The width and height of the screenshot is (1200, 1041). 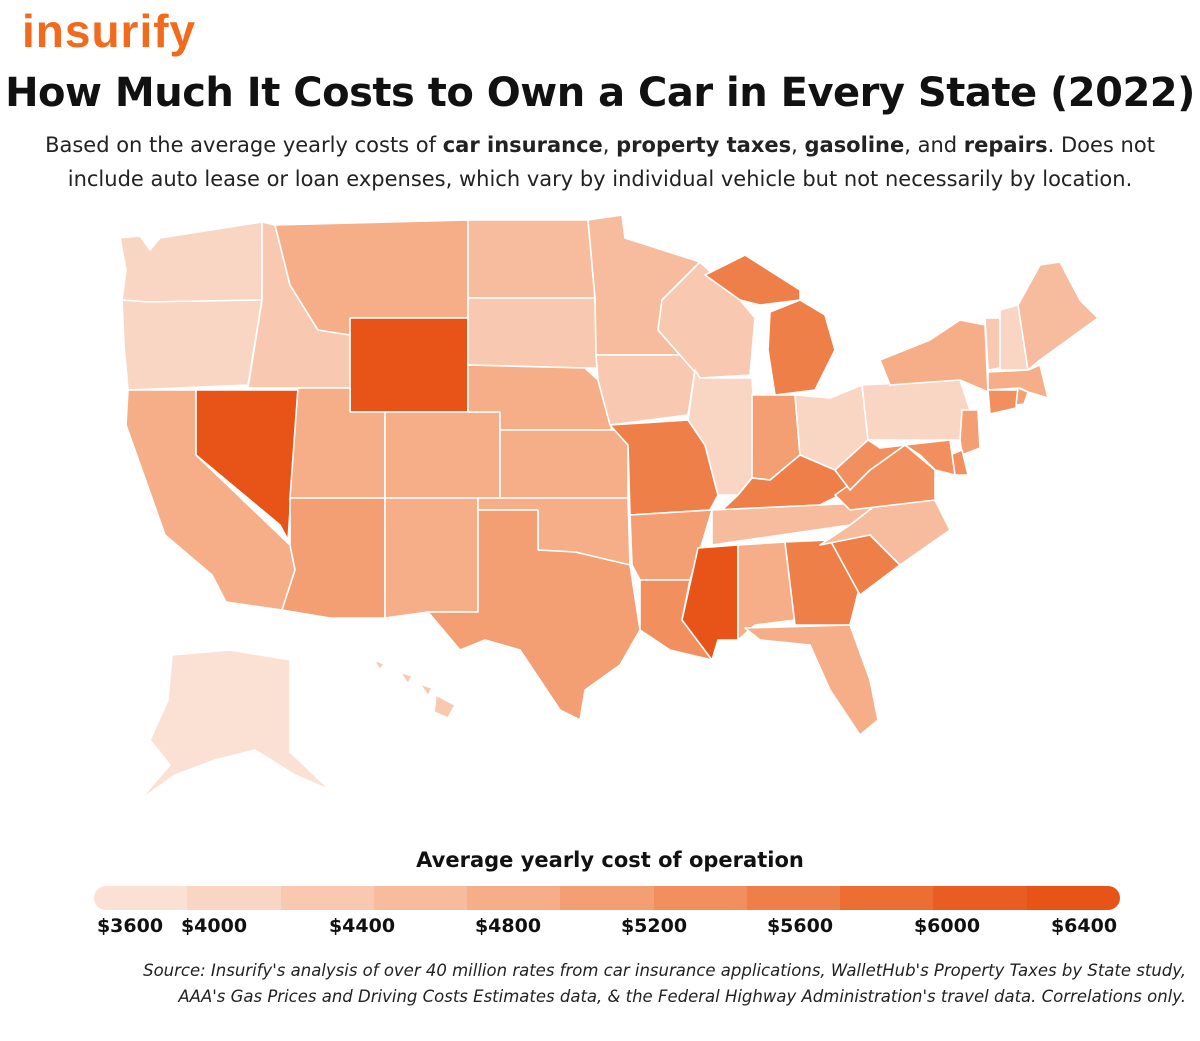 I want to click on insurify-logo: insurify, so click(x=109, y=31).